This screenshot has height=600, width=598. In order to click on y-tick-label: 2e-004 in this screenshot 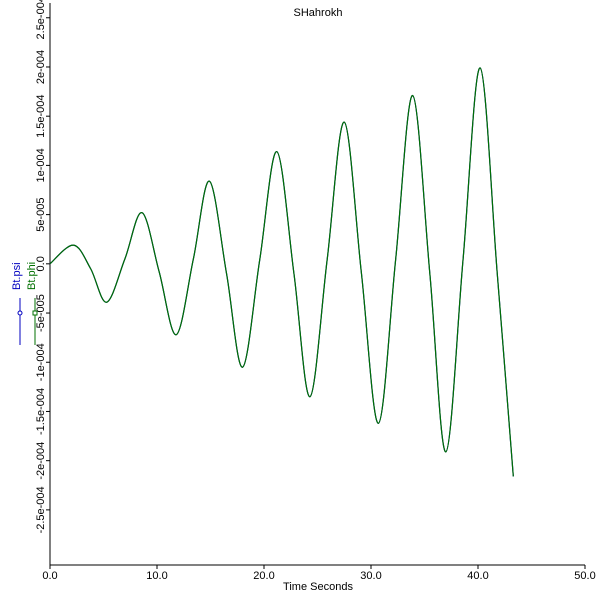, I will do `click(41, 67)`.